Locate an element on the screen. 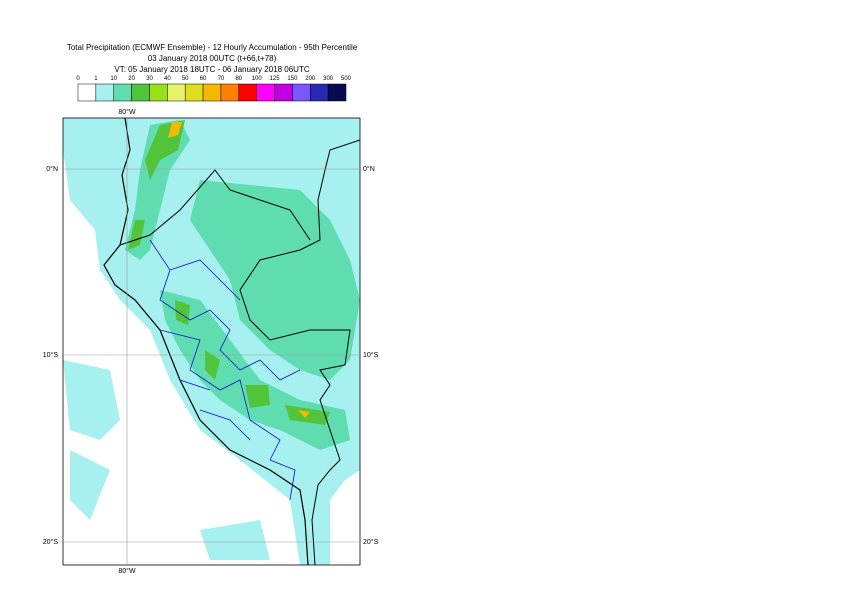  legend-label: 1 is located at coordinates (96, 79).